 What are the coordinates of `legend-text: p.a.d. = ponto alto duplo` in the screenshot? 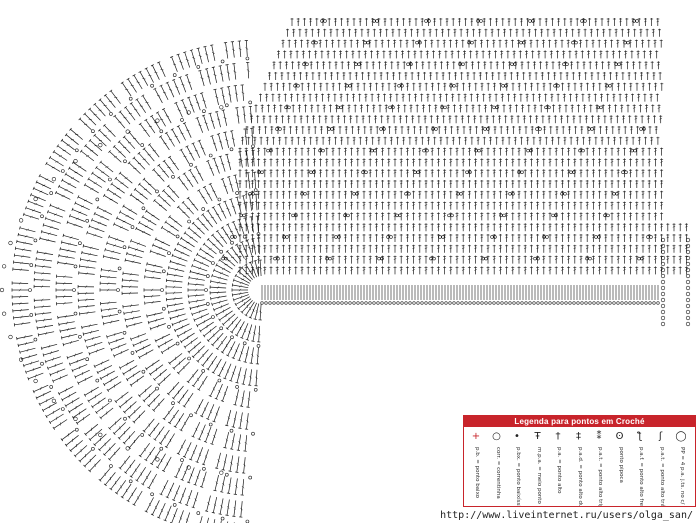 It's located at (579, 477).